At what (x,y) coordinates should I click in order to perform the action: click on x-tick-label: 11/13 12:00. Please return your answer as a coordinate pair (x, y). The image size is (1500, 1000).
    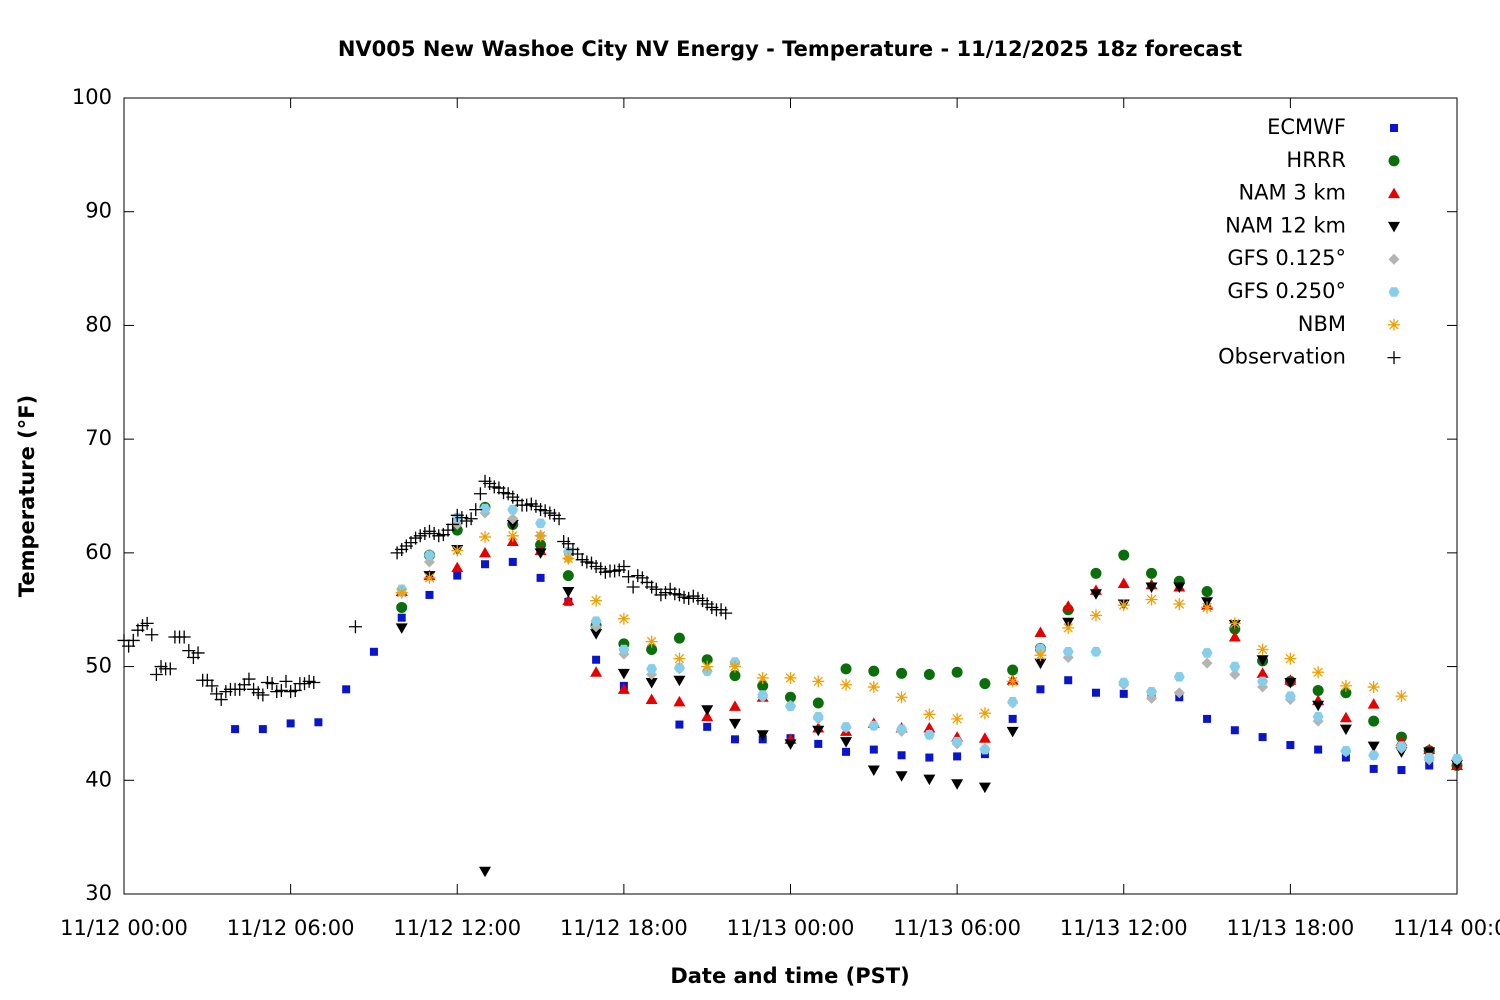
    Looking at the image, I should click on (1124, 928).